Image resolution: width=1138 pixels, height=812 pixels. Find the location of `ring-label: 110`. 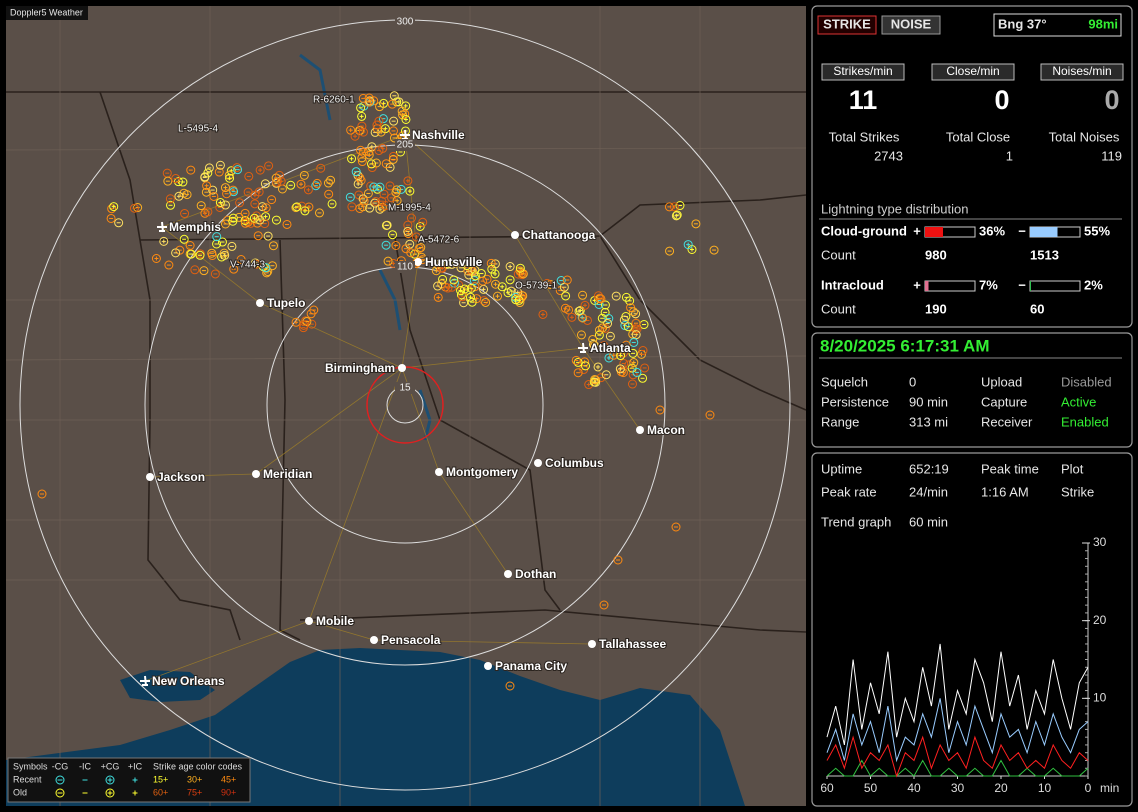

ring-label: 110 is located at coordinates (405, 267).